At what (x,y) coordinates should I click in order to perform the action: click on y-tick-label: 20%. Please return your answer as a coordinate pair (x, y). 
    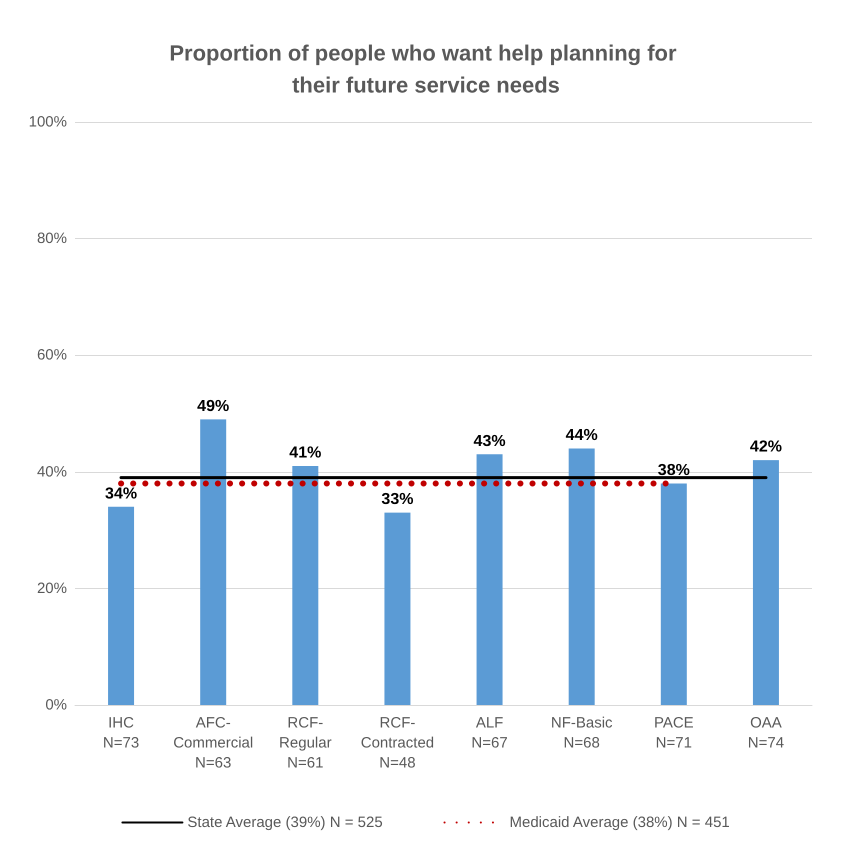
    Looking at the image, I should click on (51, 588).